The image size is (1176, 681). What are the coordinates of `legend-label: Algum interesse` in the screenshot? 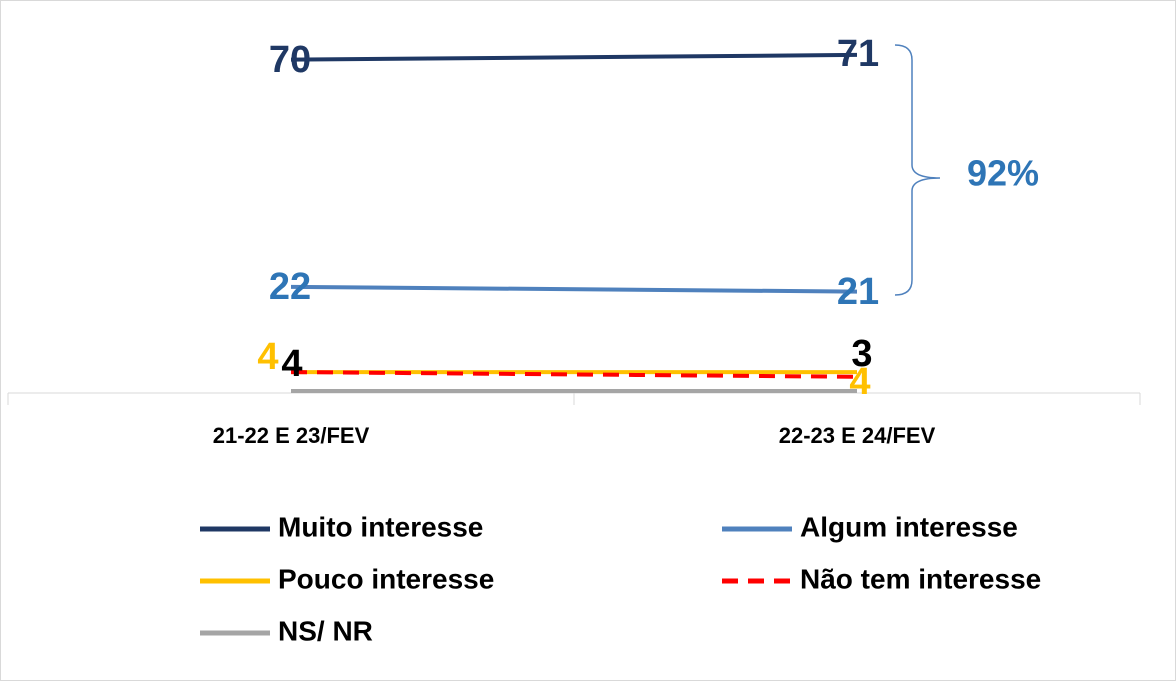 It's located at (909, 526).